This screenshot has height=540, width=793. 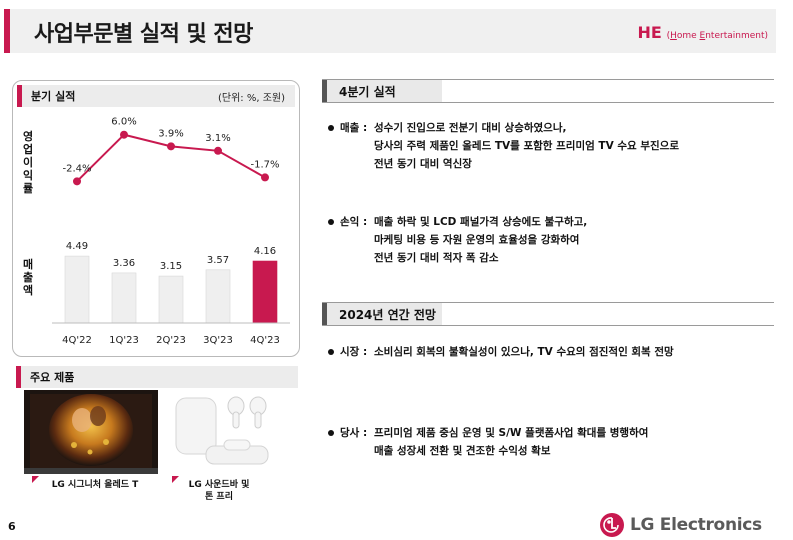 I want to click on division-full-name: (Home Entertainment), so click(x=717, y=36).